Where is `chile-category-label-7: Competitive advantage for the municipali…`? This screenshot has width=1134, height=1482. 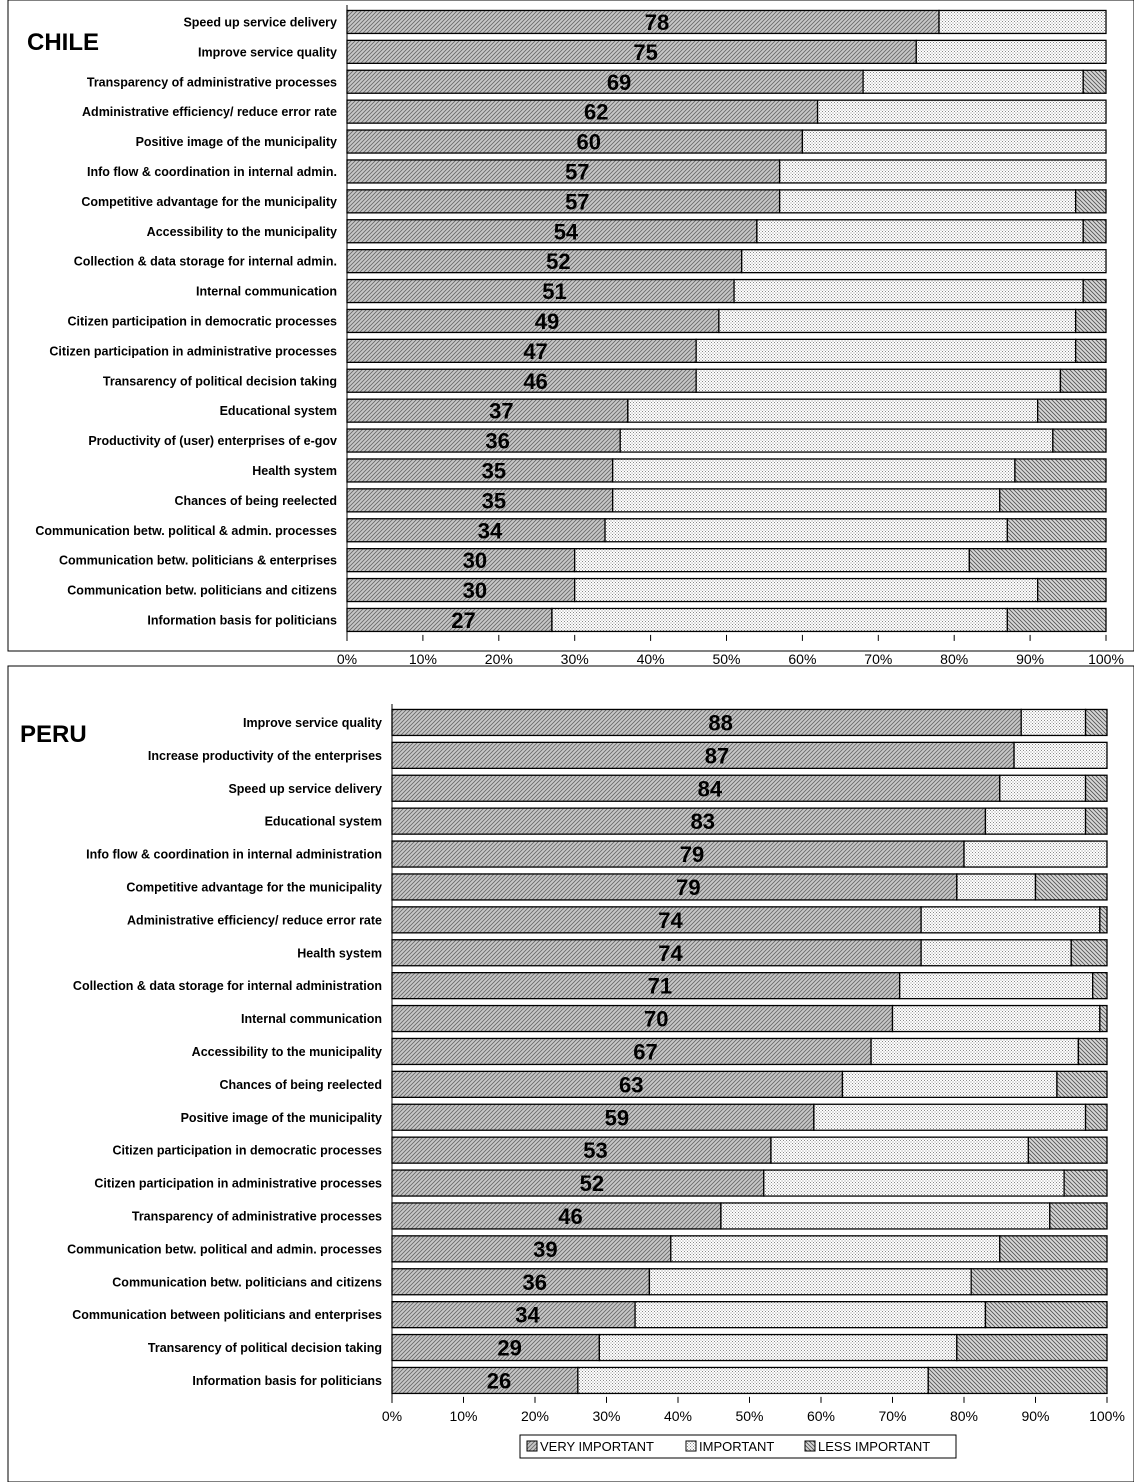 chile-category-label-7: Competitive advantage for the municipali… is located at coordinates (209, 202).